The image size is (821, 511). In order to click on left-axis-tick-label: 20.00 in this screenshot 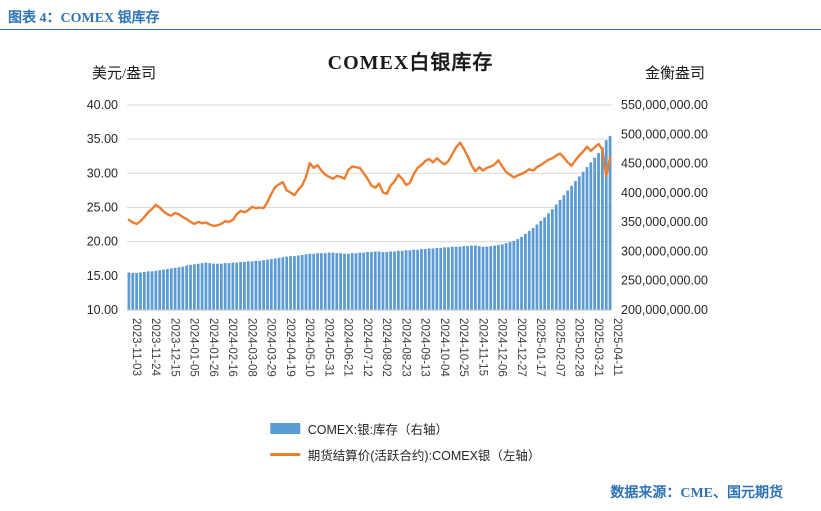, I will do `click(102, 242)`.